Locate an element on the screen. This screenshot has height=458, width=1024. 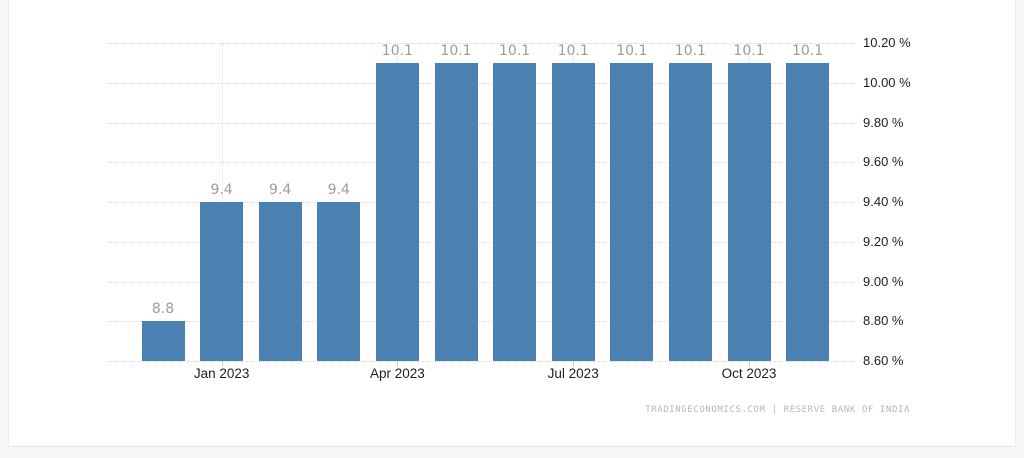
y-tick-label: 9.20 % is located at coordinates (883, 241).